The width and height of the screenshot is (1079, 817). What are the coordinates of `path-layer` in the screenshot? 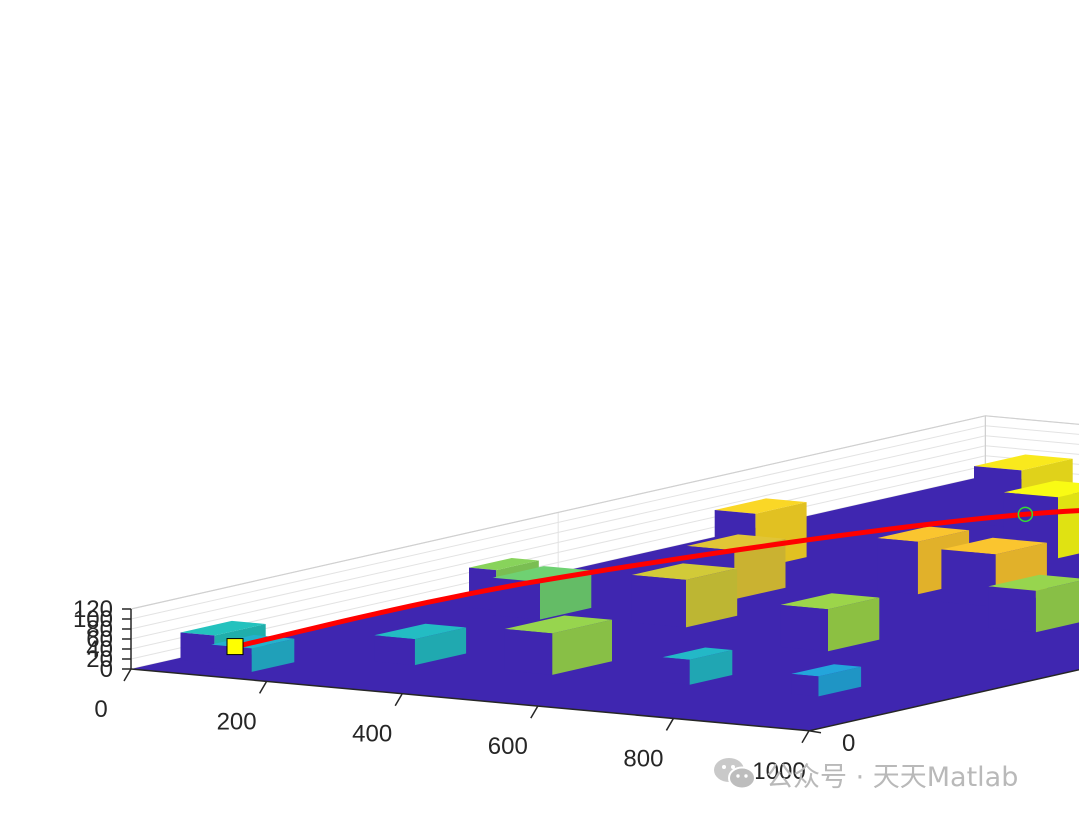 It's located at (652, 581).